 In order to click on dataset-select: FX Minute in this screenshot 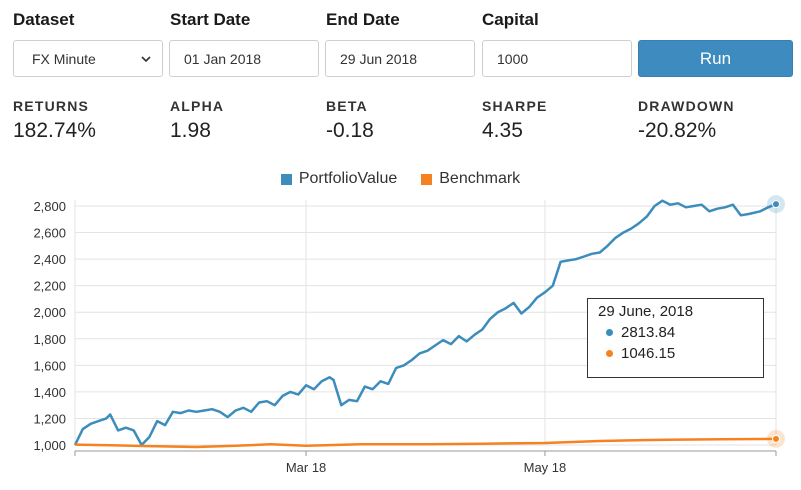, I will do `click(88, 58)`.